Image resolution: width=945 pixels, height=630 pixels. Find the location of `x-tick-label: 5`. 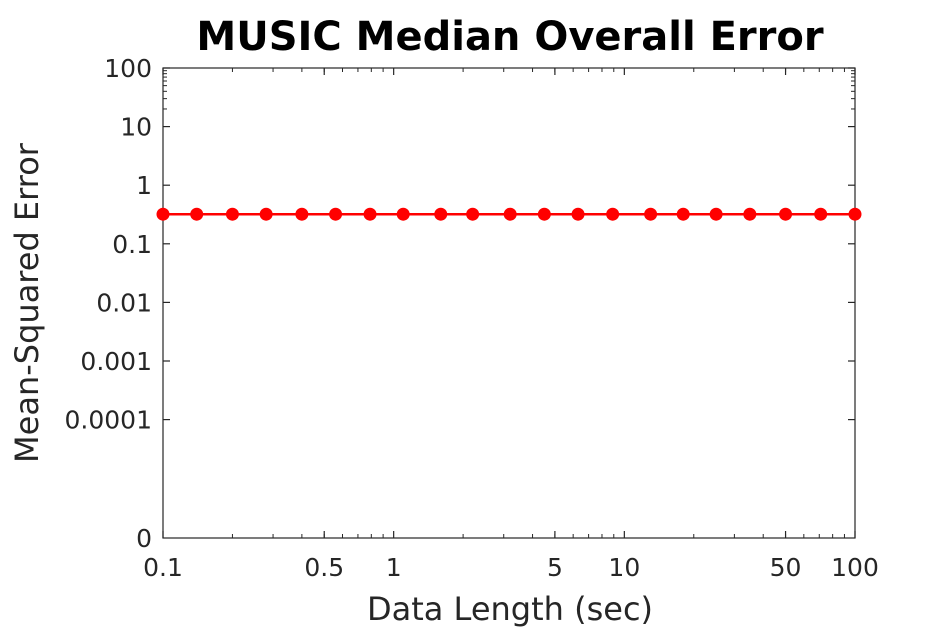

x-tick-label: 5 is located at coordinates (555, 567).